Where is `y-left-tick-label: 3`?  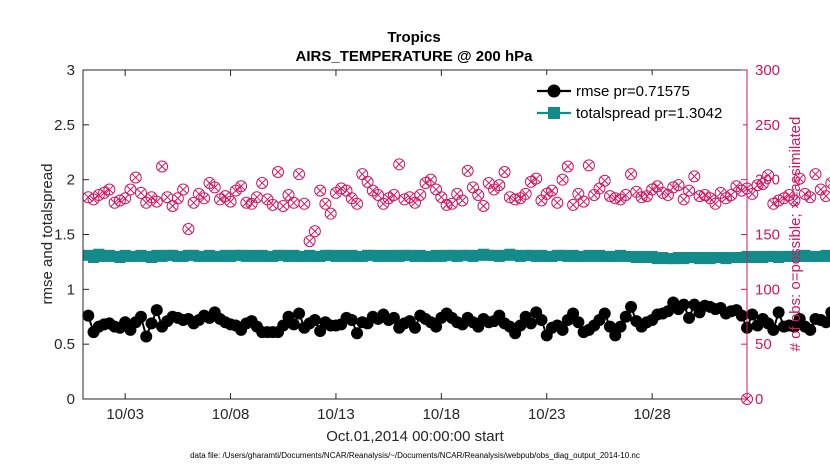 y-left-tick-label: 3 is located at coordinates (71, 70).